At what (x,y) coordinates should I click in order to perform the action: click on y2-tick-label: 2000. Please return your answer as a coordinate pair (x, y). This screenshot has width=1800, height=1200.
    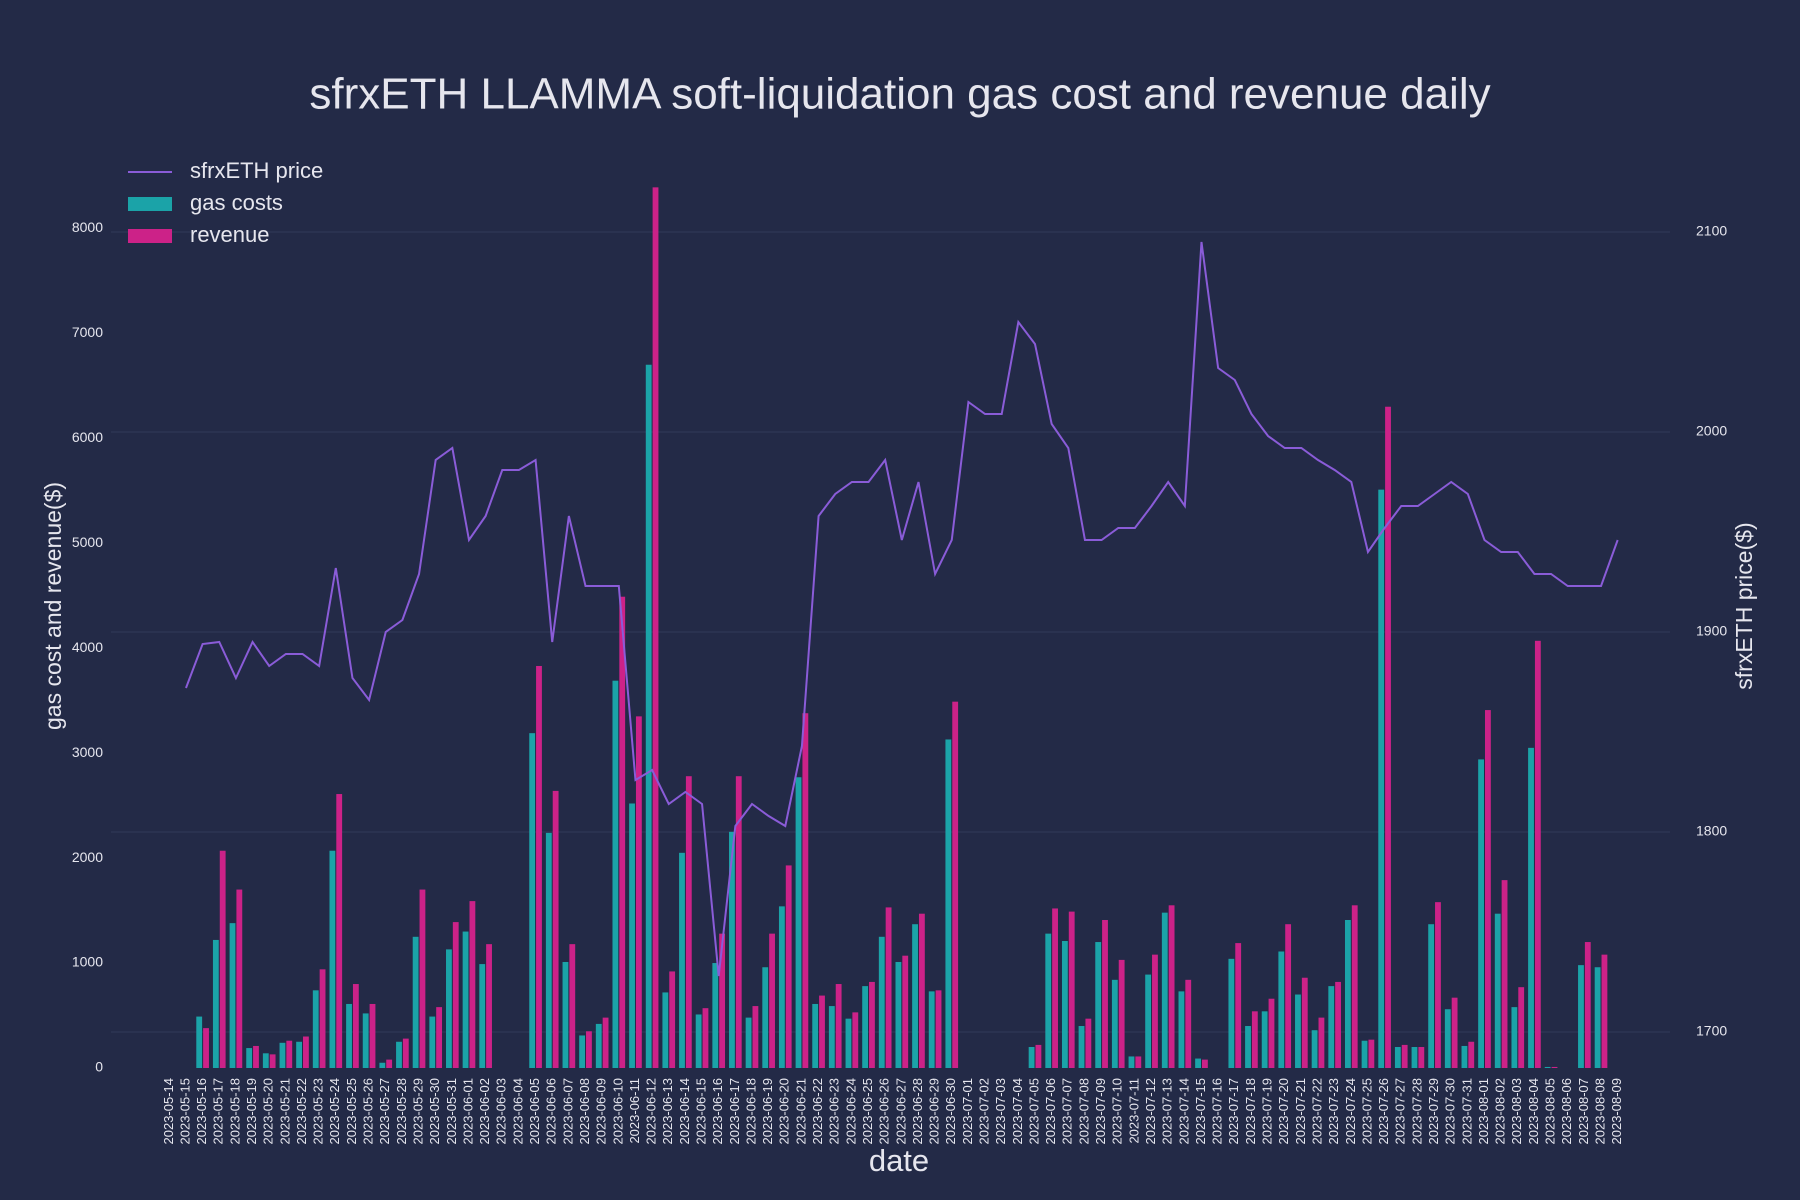
    Looking at the image, I should click on (1711, 431).